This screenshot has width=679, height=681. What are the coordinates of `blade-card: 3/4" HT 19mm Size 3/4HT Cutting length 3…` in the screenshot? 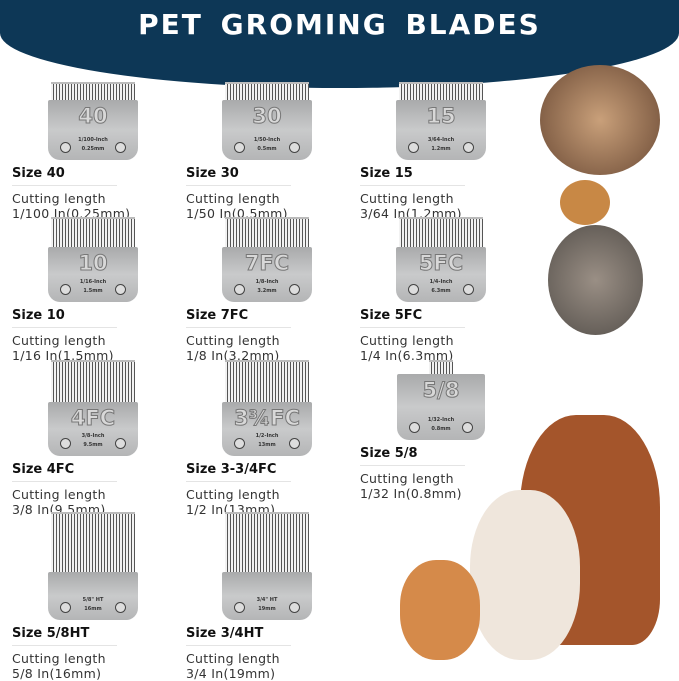 It's located at (271, 596).